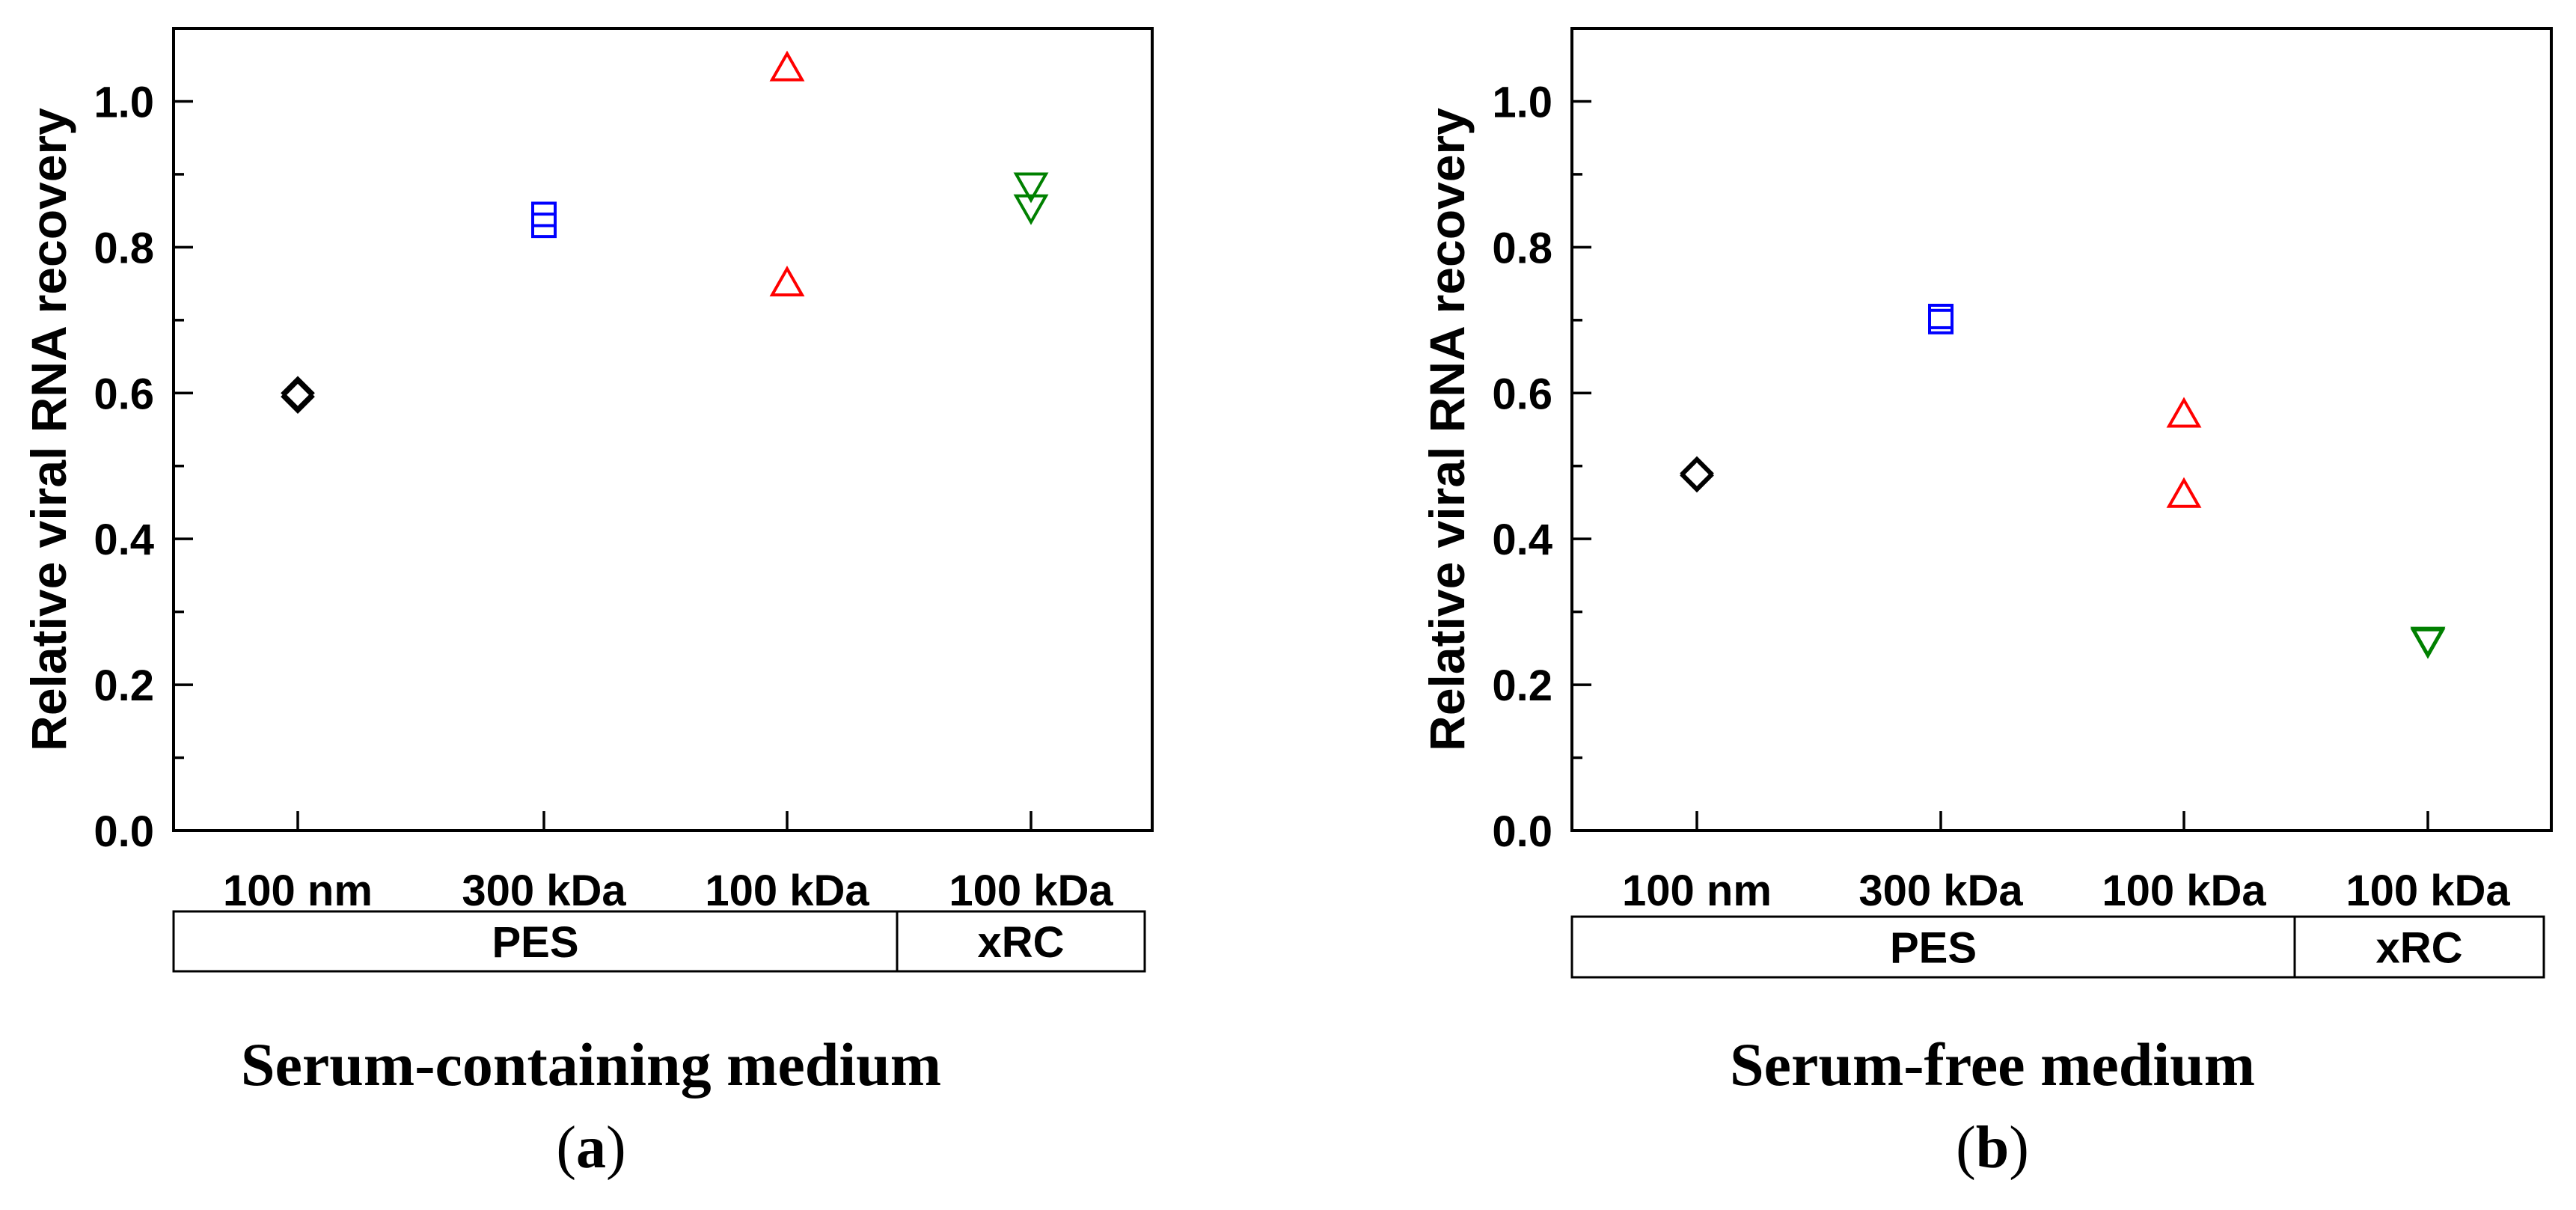 This screenshot has height=1210, width=2576. I want to click on panel-label: (b), so click(1992, 1148).